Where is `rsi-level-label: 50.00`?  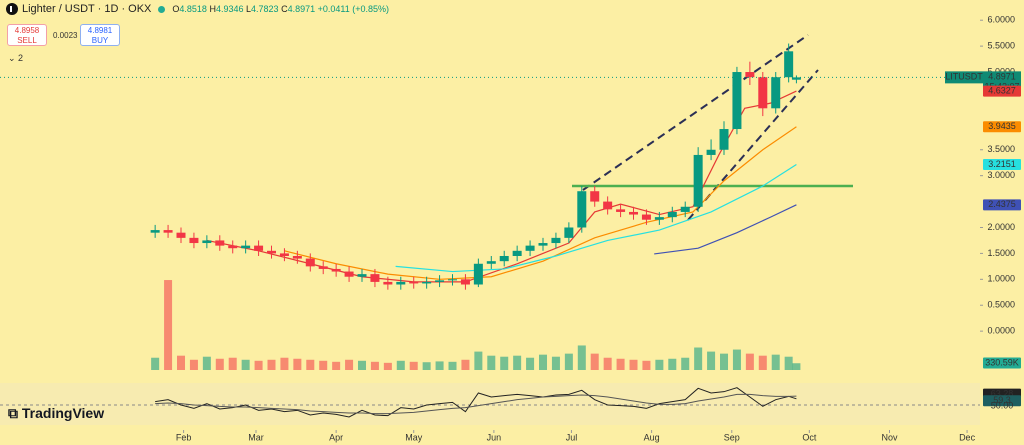 rsi-level-label: 50.00 is located at coordinates (1002, 405).